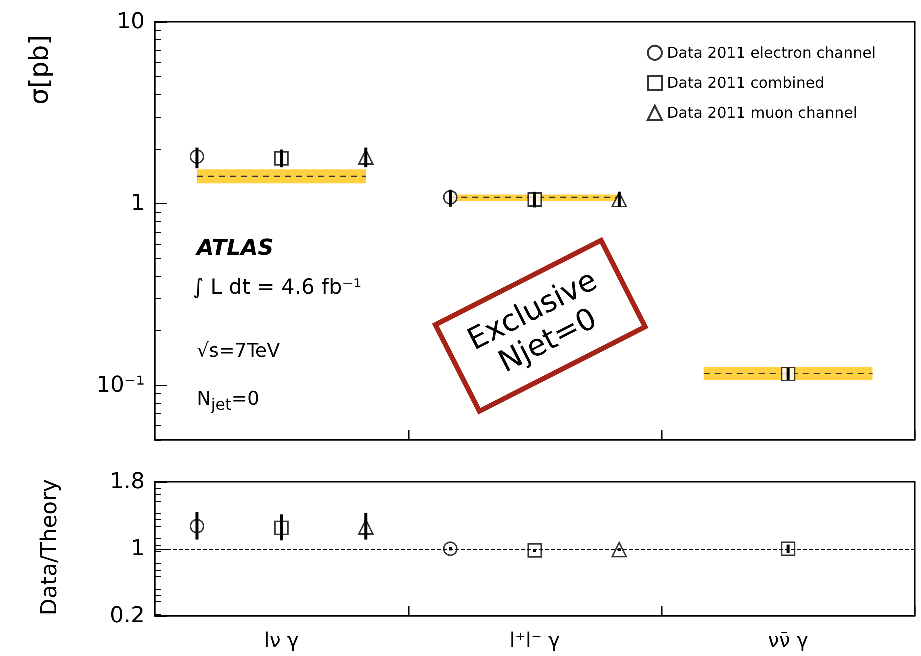 Image resolution: width=921 pixels, height=656 pixels. What do you see at coordinates (746, 83) in the screenshot?
I see `legend-label: Data 2011 combined` at bounding box center [746, 83].